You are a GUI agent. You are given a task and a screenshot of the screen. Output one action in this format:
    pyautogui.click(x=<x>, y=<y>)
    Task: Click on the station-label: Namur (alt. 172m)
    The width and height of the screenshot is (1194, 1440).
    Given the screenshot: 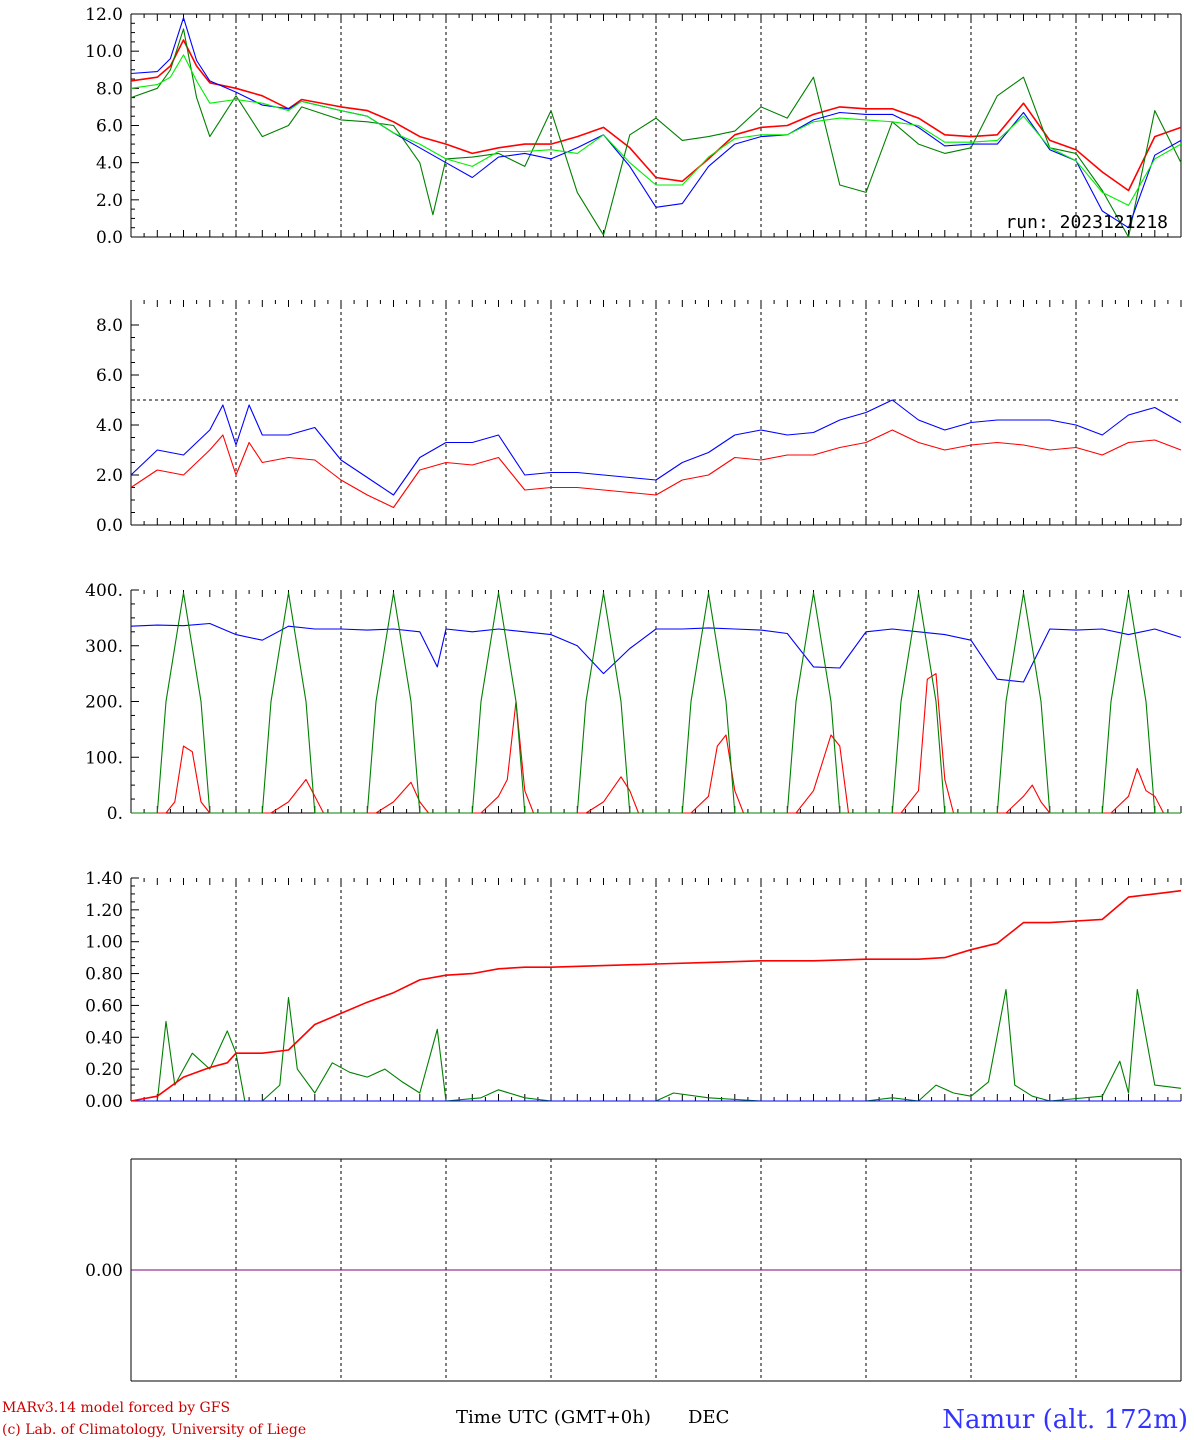 What is the action you would take?
    pyautogui.click(x=1065, y=1420)
    